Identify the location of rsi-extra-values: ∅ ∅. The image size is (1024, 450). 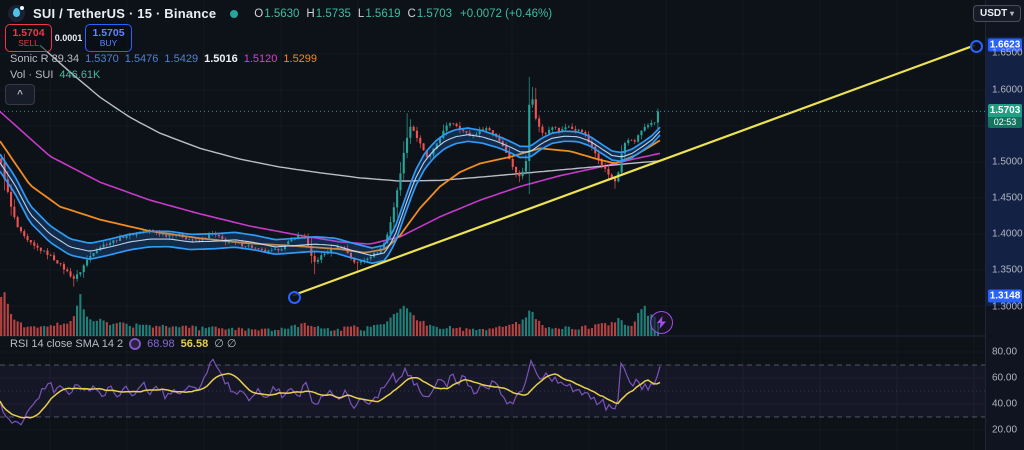
(225, 344).